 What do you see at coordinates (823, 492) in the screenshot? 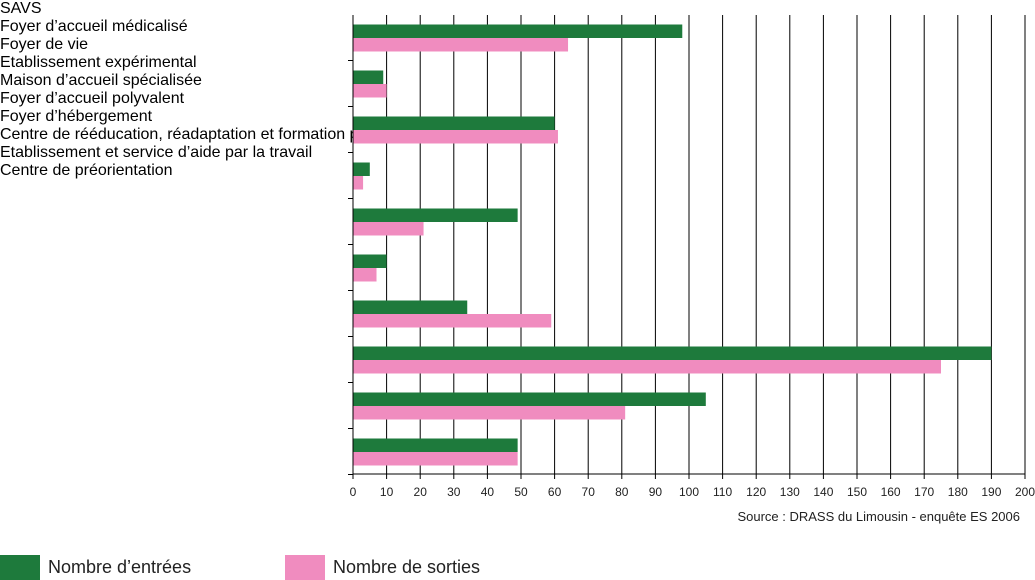
I see `x-tick-label: 140` at bounding box center [823, 492].